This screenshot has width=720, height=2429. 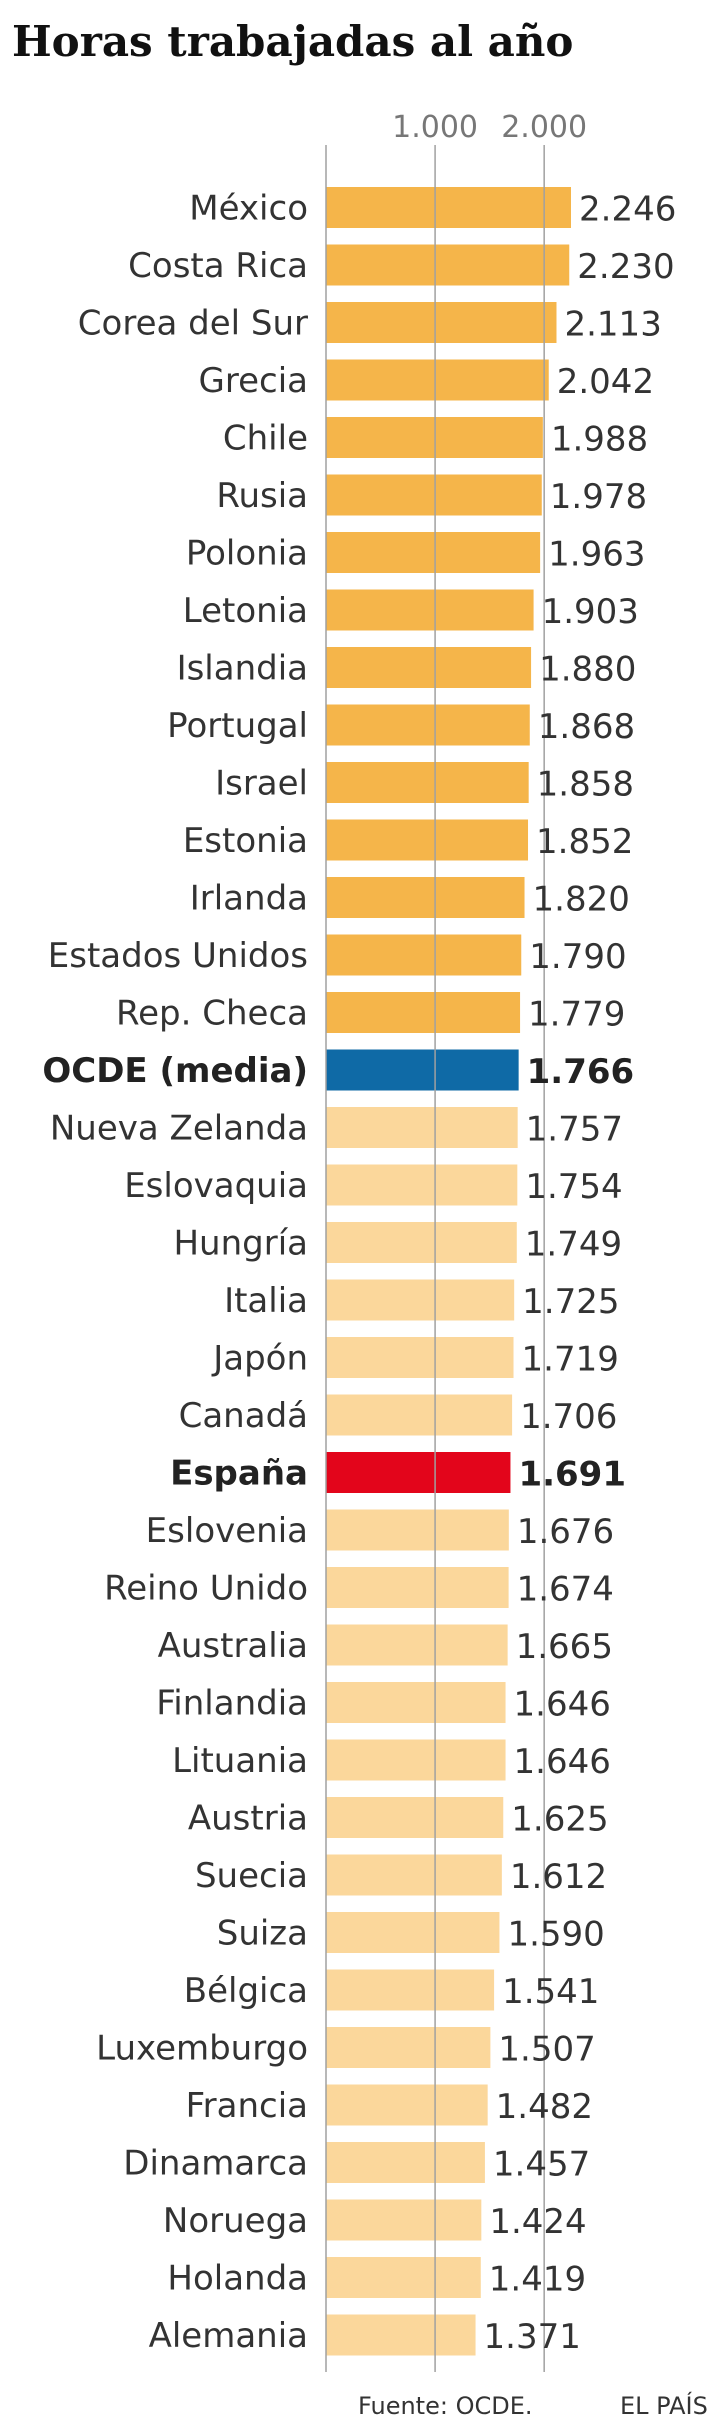 I want to click on category-label: Nueva Zelanda, so click(x=179, y=1129).